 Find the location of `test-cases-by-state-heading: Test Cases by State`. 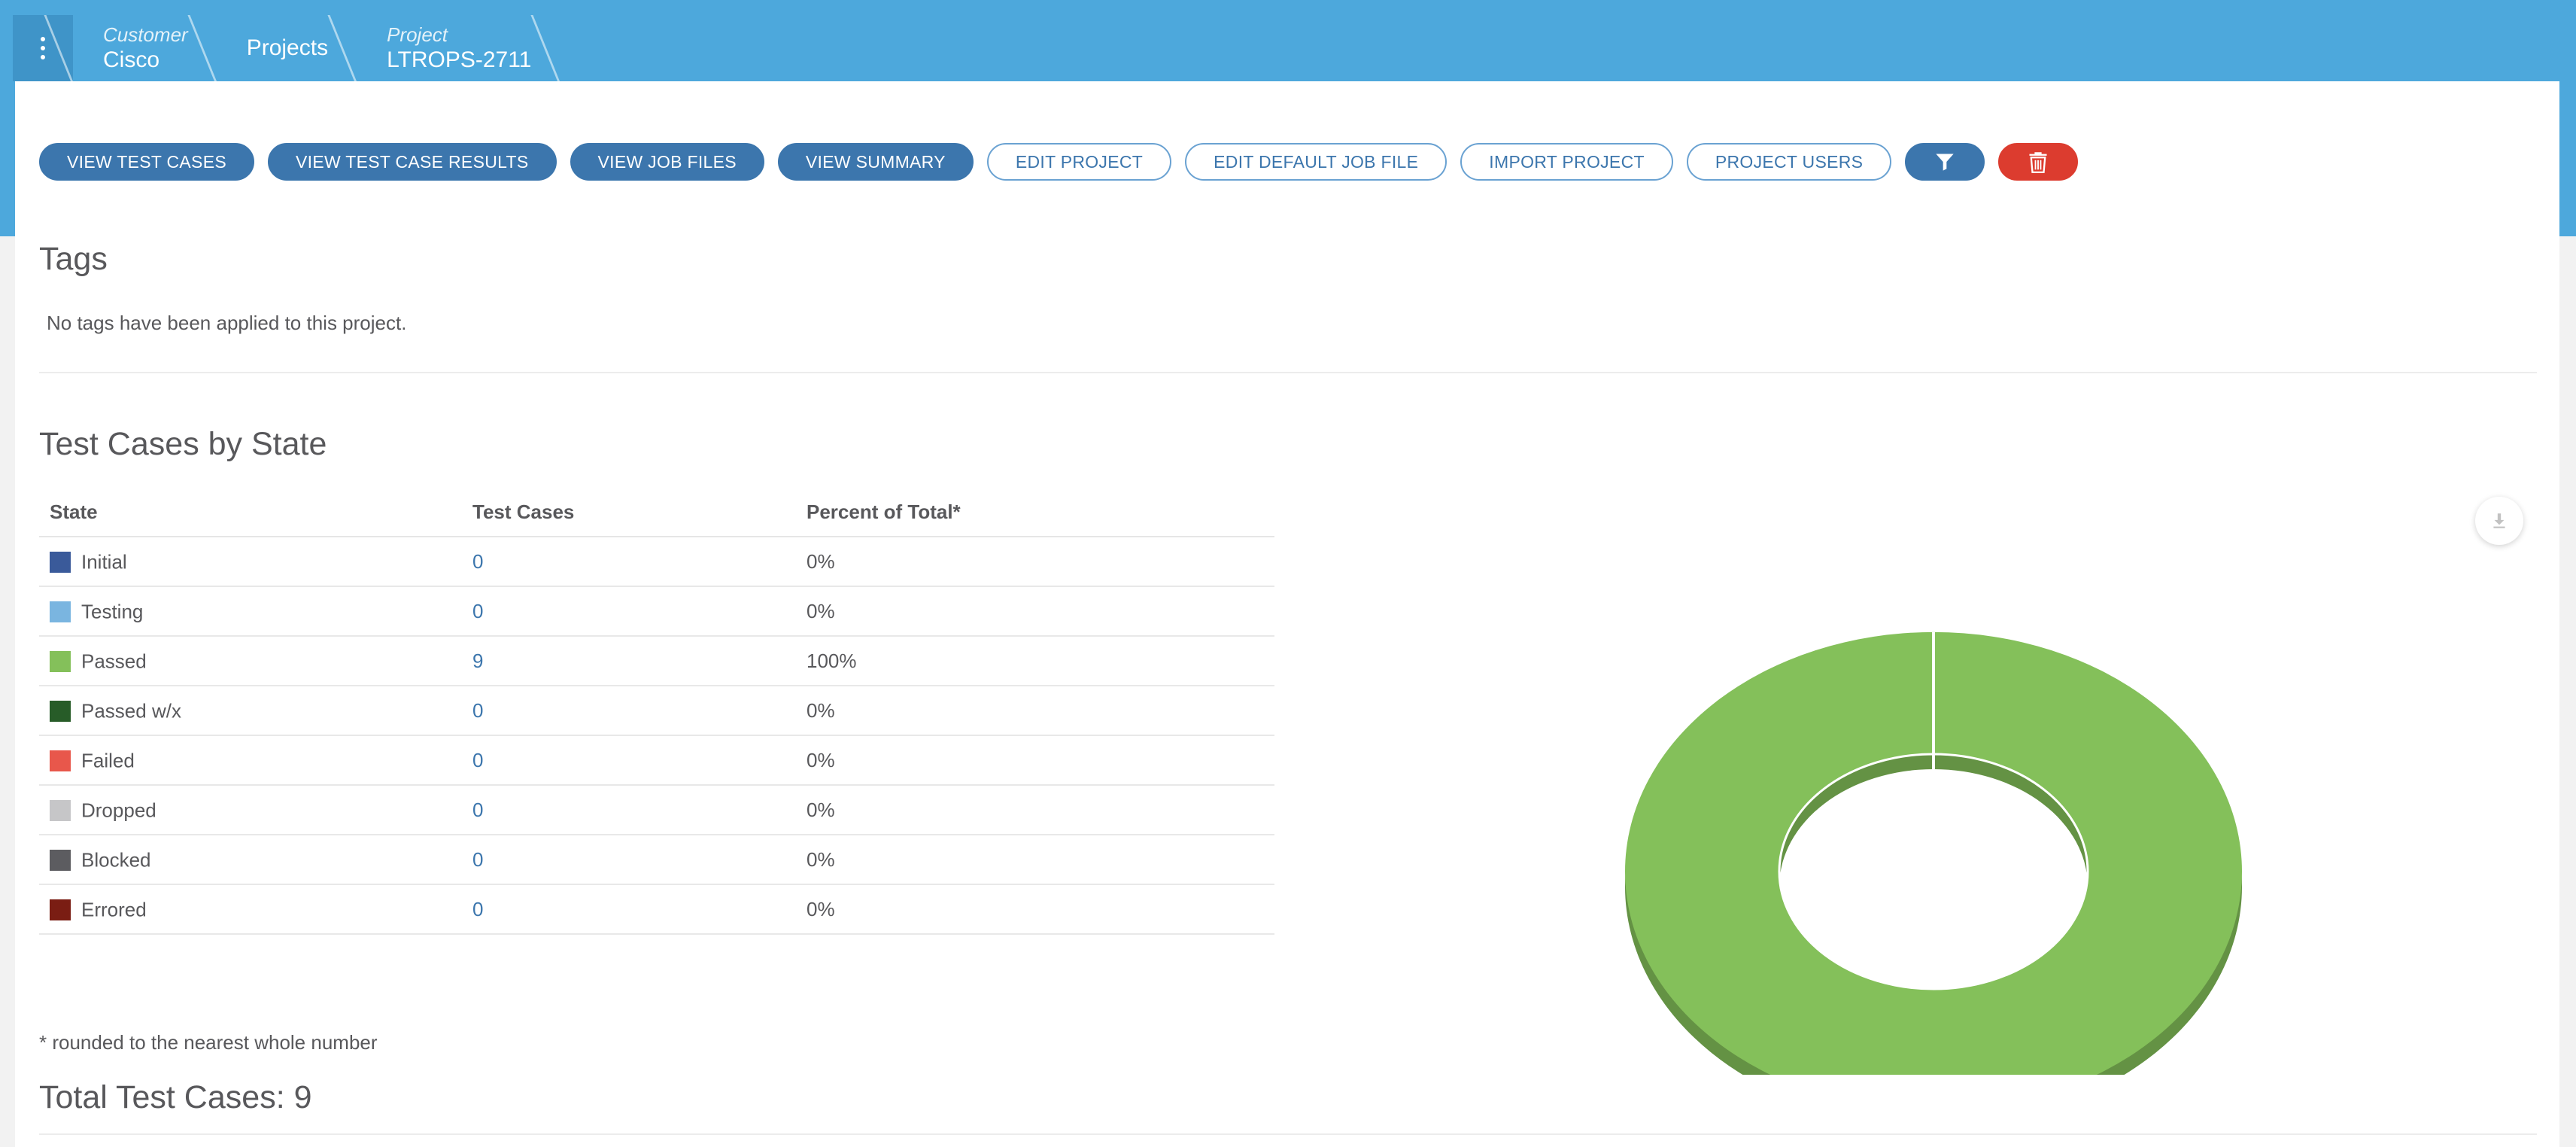

test-cases-by-state-heading: Test Cases by State is located at coordinates (183, 444).